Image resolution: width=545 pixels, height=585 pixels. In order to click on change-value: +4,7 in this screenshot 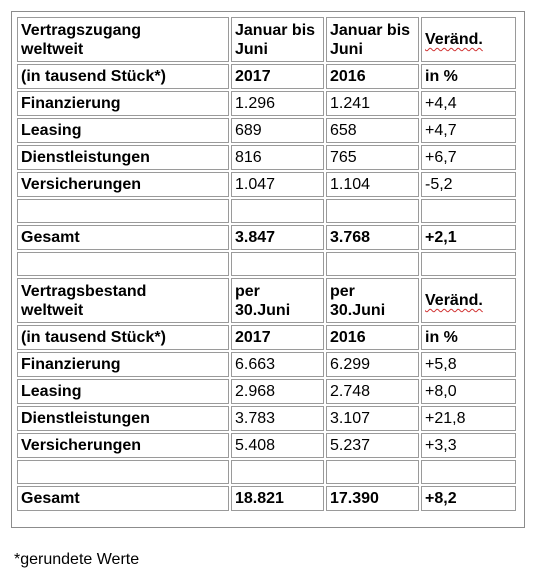, I will do `click(468, 130)`.